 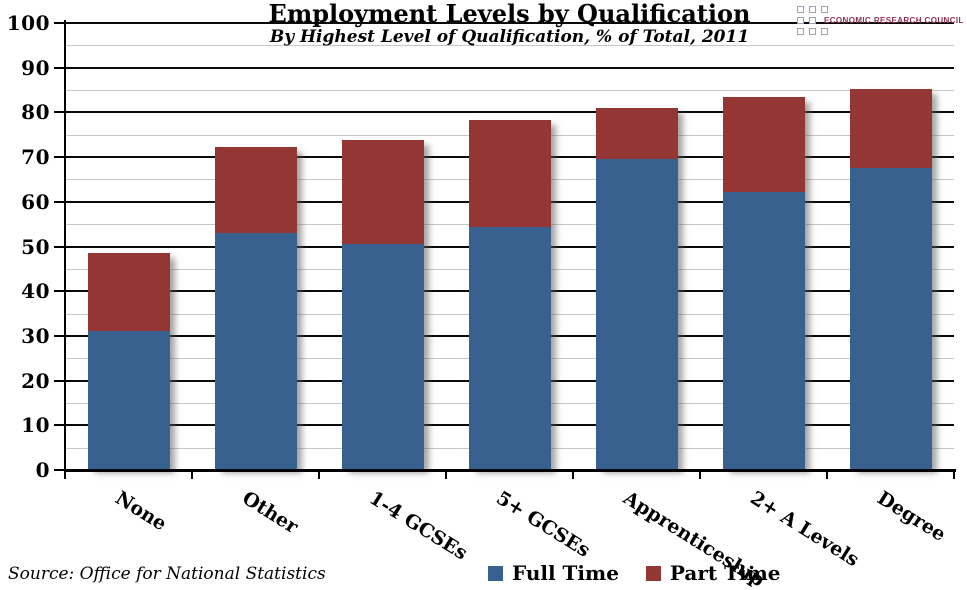 I want to click on legend-item-part-time: Part Time, so click(x=713, y=573).